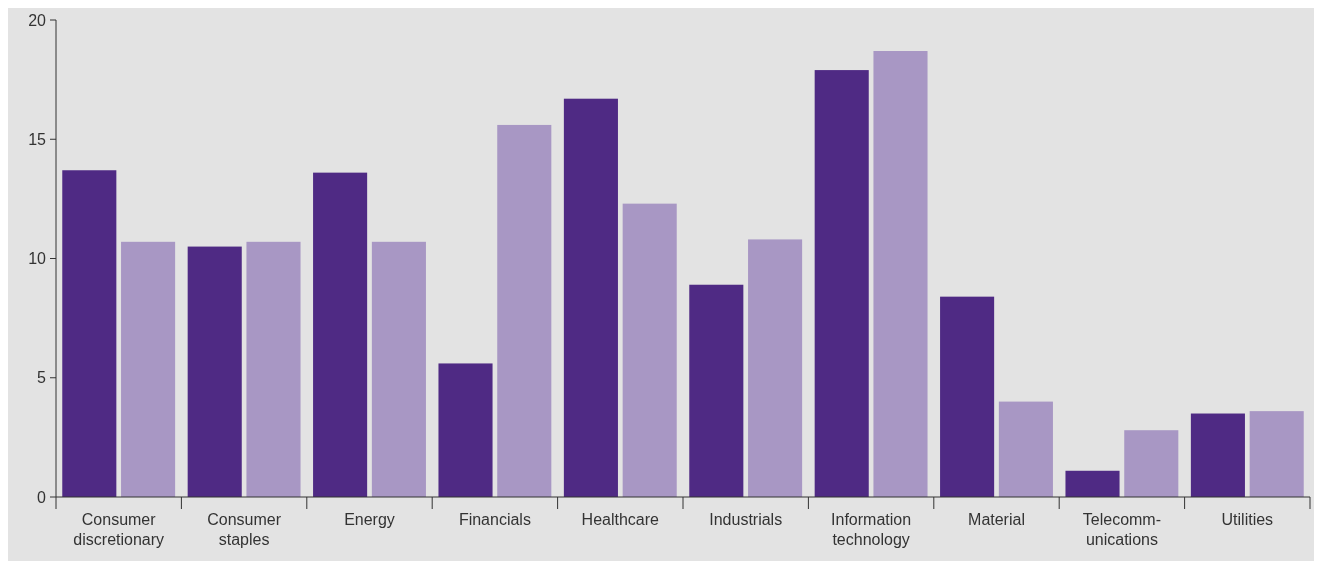 The image size is (1322, 569). What do you see at coordinates (244, 529) in the screenshot?
I see `x-tick-label: Consumer staples` at bounding box center [244, 529].